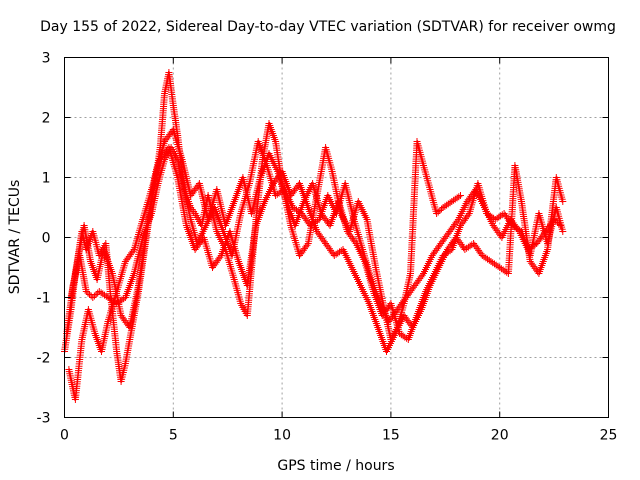  I want to click on x-tick-label: 5, so click(173, 436).